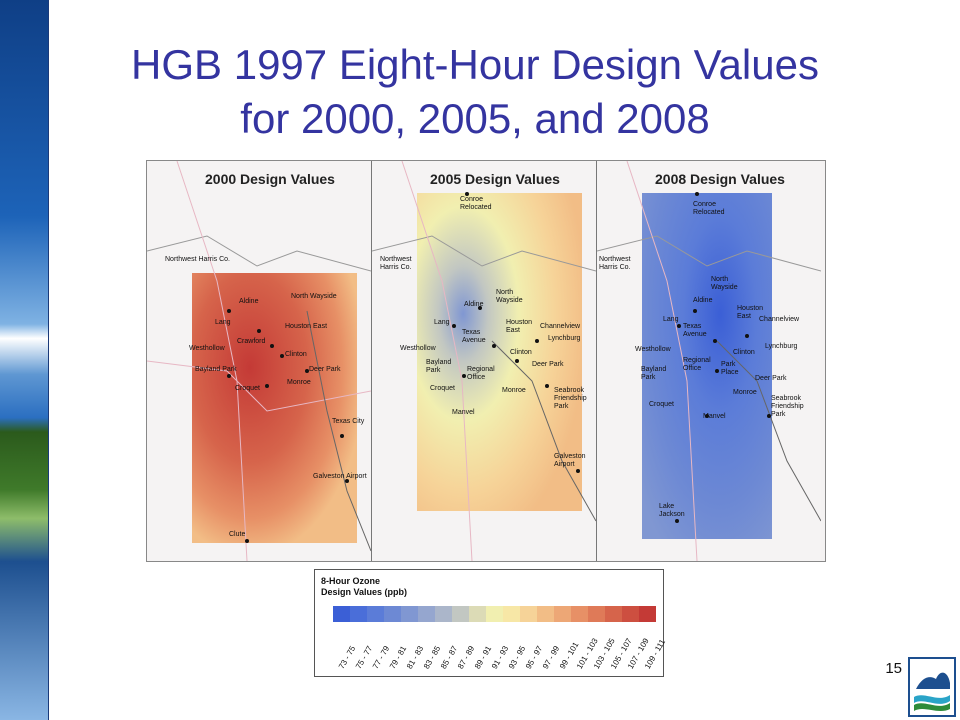 The height and width of the screenshot is (720, 960). I want to click on title-line-1: HGB 1997 Eight-Hour Design Values, so click(475, 64).